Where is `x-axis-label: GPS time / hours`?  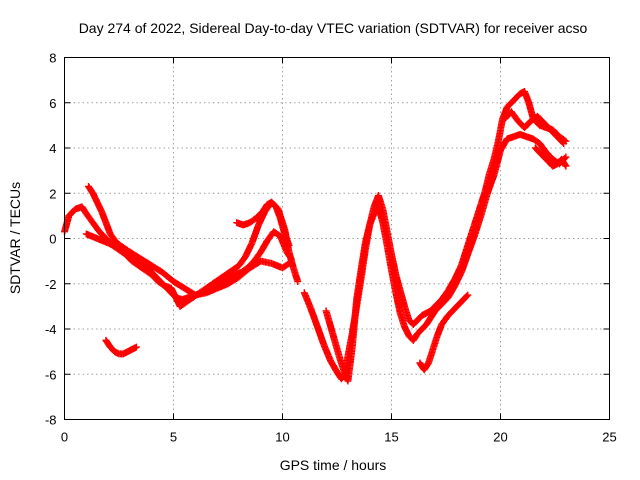 x-axis-label: GPS time / hours is located at coordinates (333, 465).